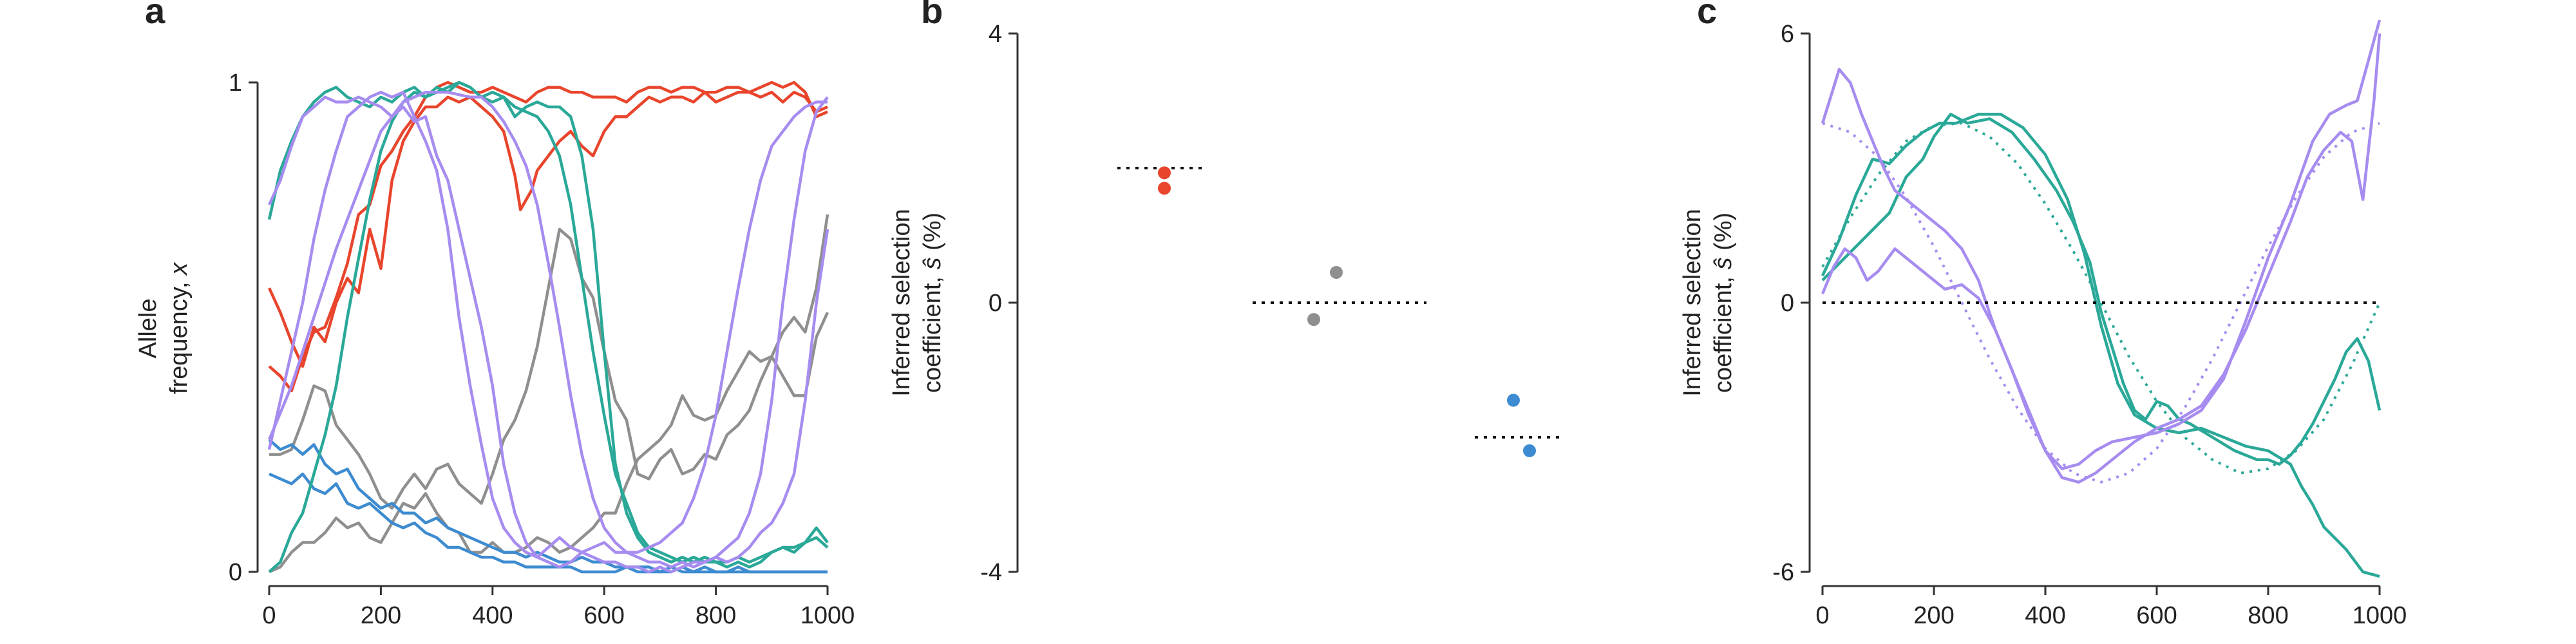  I want to click on panel-b-ylabel-line1: Inferred selection, so click(902, 303).